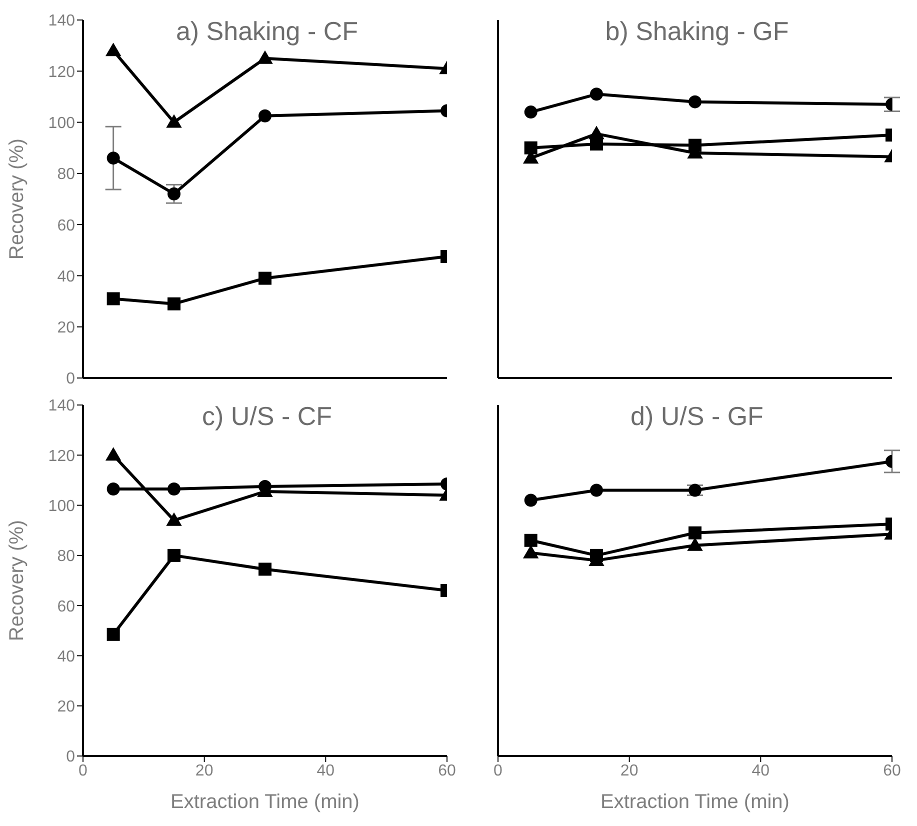 The width and height of the screenshot is (917, 826). Describe the element at coordinates (697, 416) in the screenshot. I see `chart-title: d) U/S - GF` at that location.